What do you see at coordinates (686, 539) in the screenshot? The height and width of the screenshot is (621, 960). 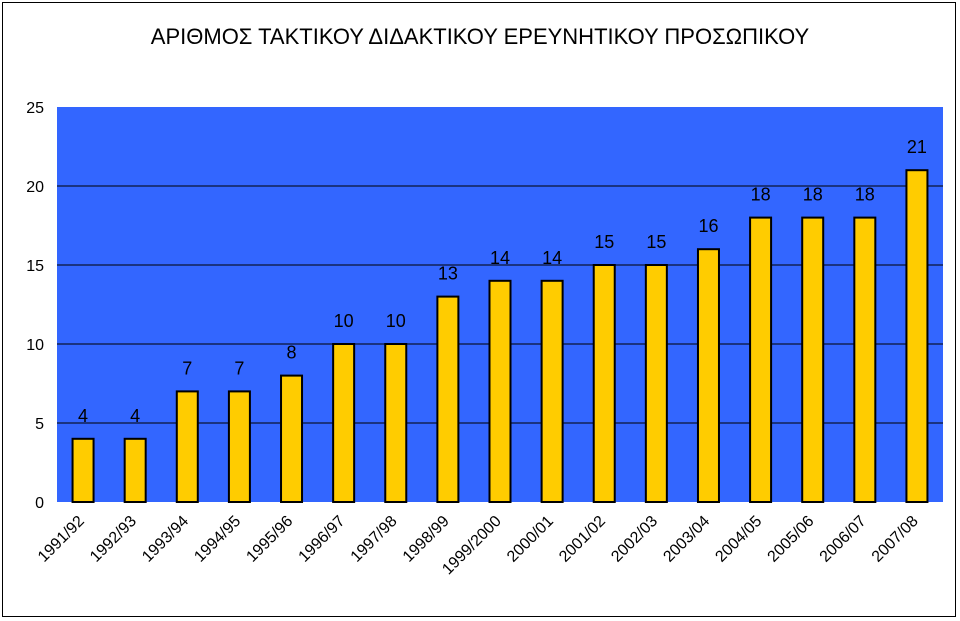 I see `x-tick-label: 2003/04` at bounding box center [686, 539].